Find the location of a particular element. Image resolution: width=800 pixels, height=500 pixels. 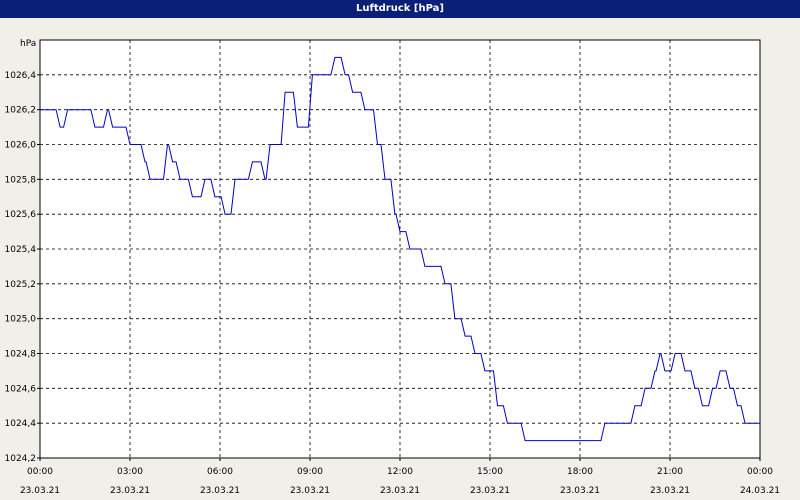

chart-title: Luftdruck [hPa] is located at coordinates (400, 8).